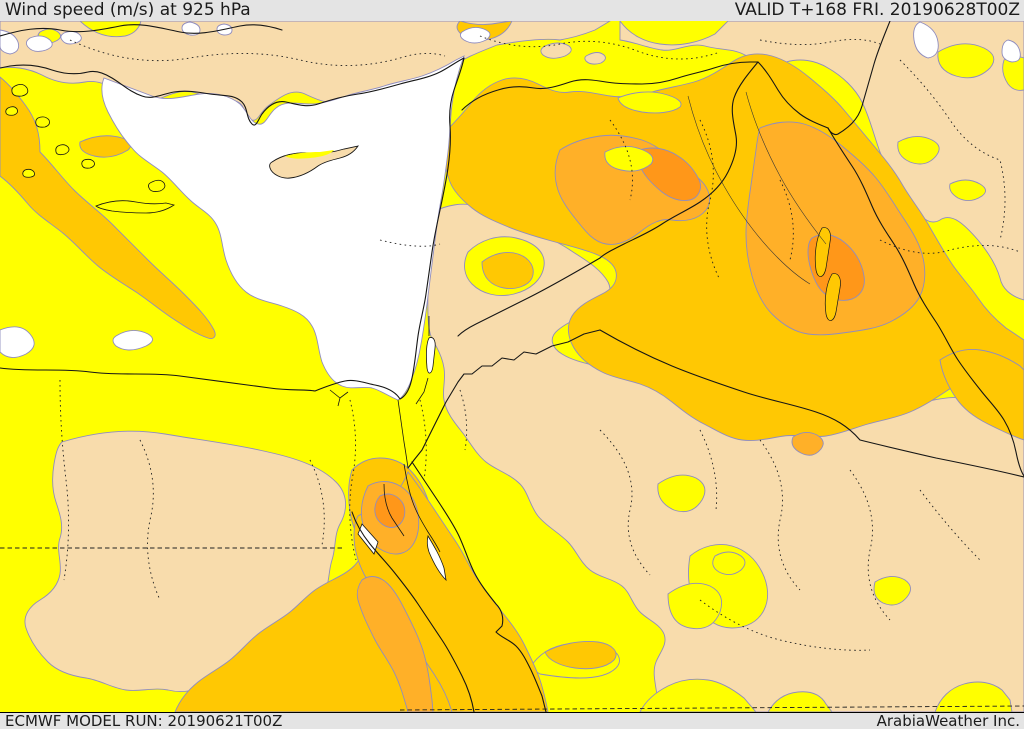  I want to click on aegean-islands, so click(90, 149).